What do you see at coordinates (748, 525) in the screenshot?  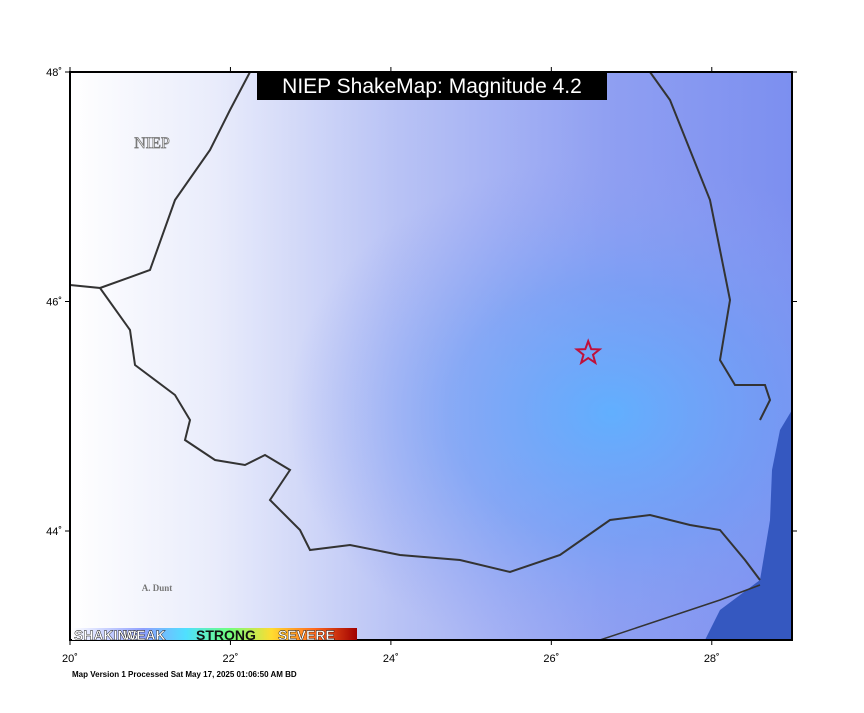 I see `black-sea` at bounding box center [748, 525].